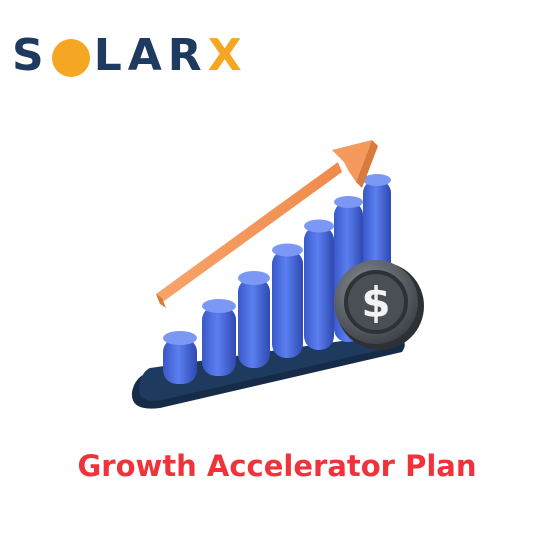 This screenshot has height=554, width=554. I want to click on brand-logo: S LARX, so click(130, 56).